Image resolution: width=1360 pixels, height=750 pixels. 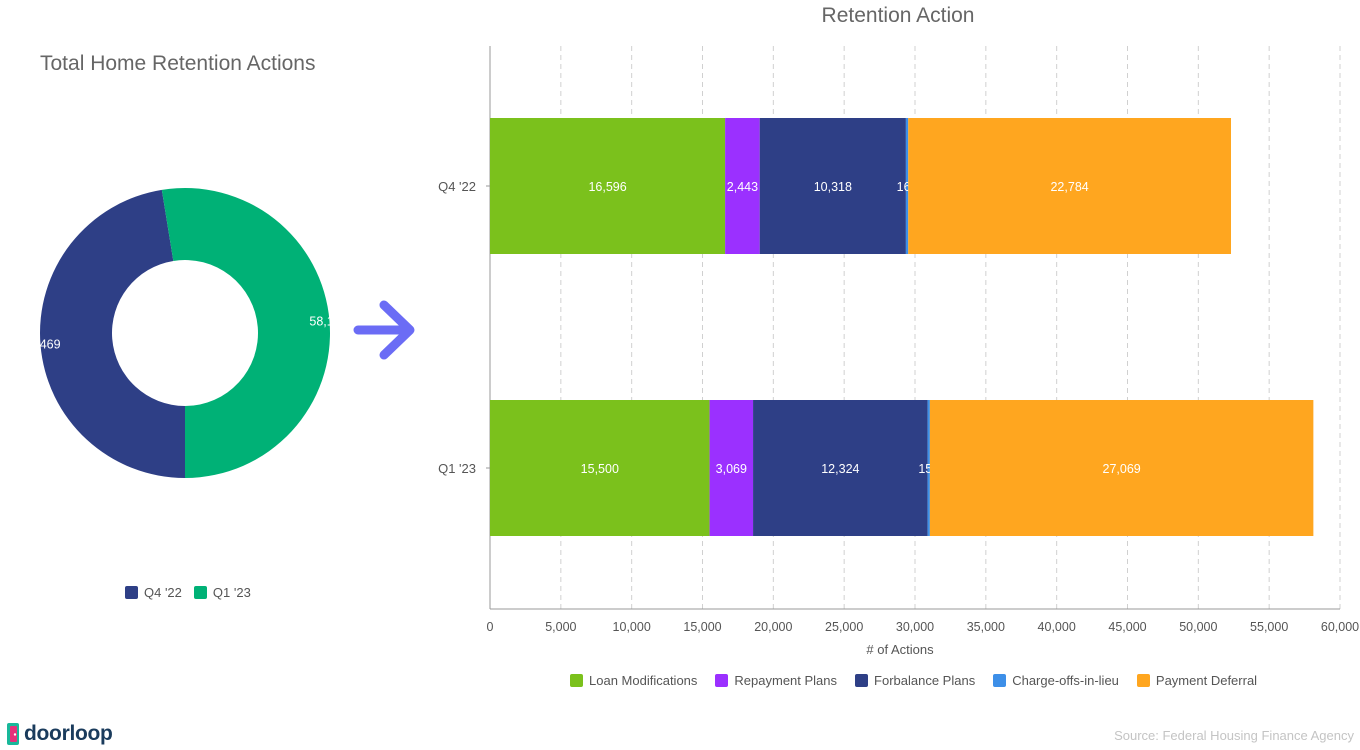 I want to click on bar-value-label: 10,318, so click(x=833, y=187).